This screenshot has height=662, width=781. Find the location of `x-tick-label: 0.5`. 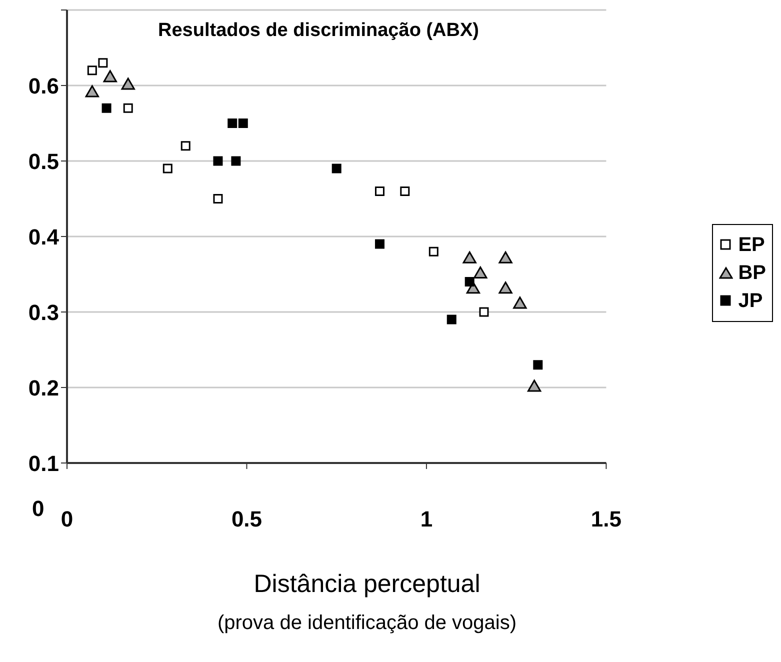

x-tick-label: 0.5 is located at coordinates (246, 519).